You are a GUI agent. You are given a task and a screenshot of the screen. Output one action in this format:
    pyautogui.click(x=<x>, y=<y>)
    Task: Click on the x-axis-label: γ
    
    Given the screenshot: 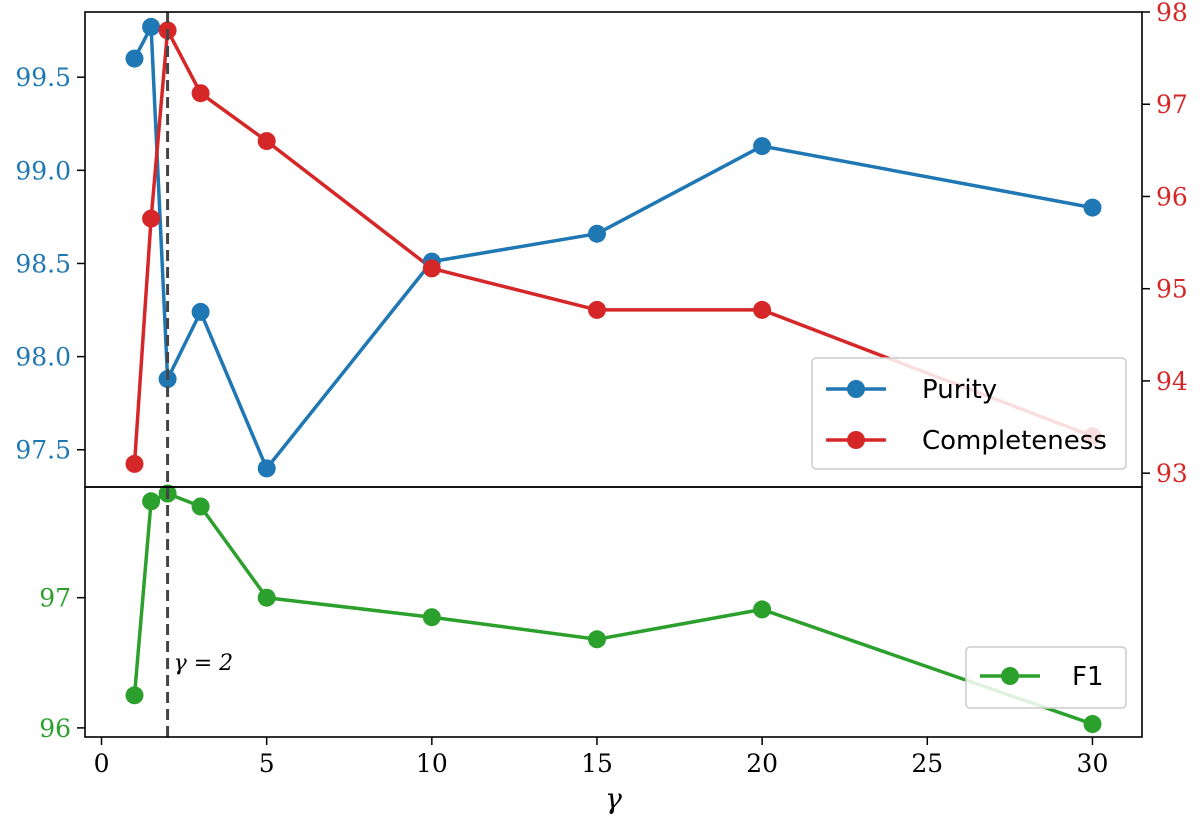 What is the action you would take?
    pyautogui.click(x=613, y=798)
    